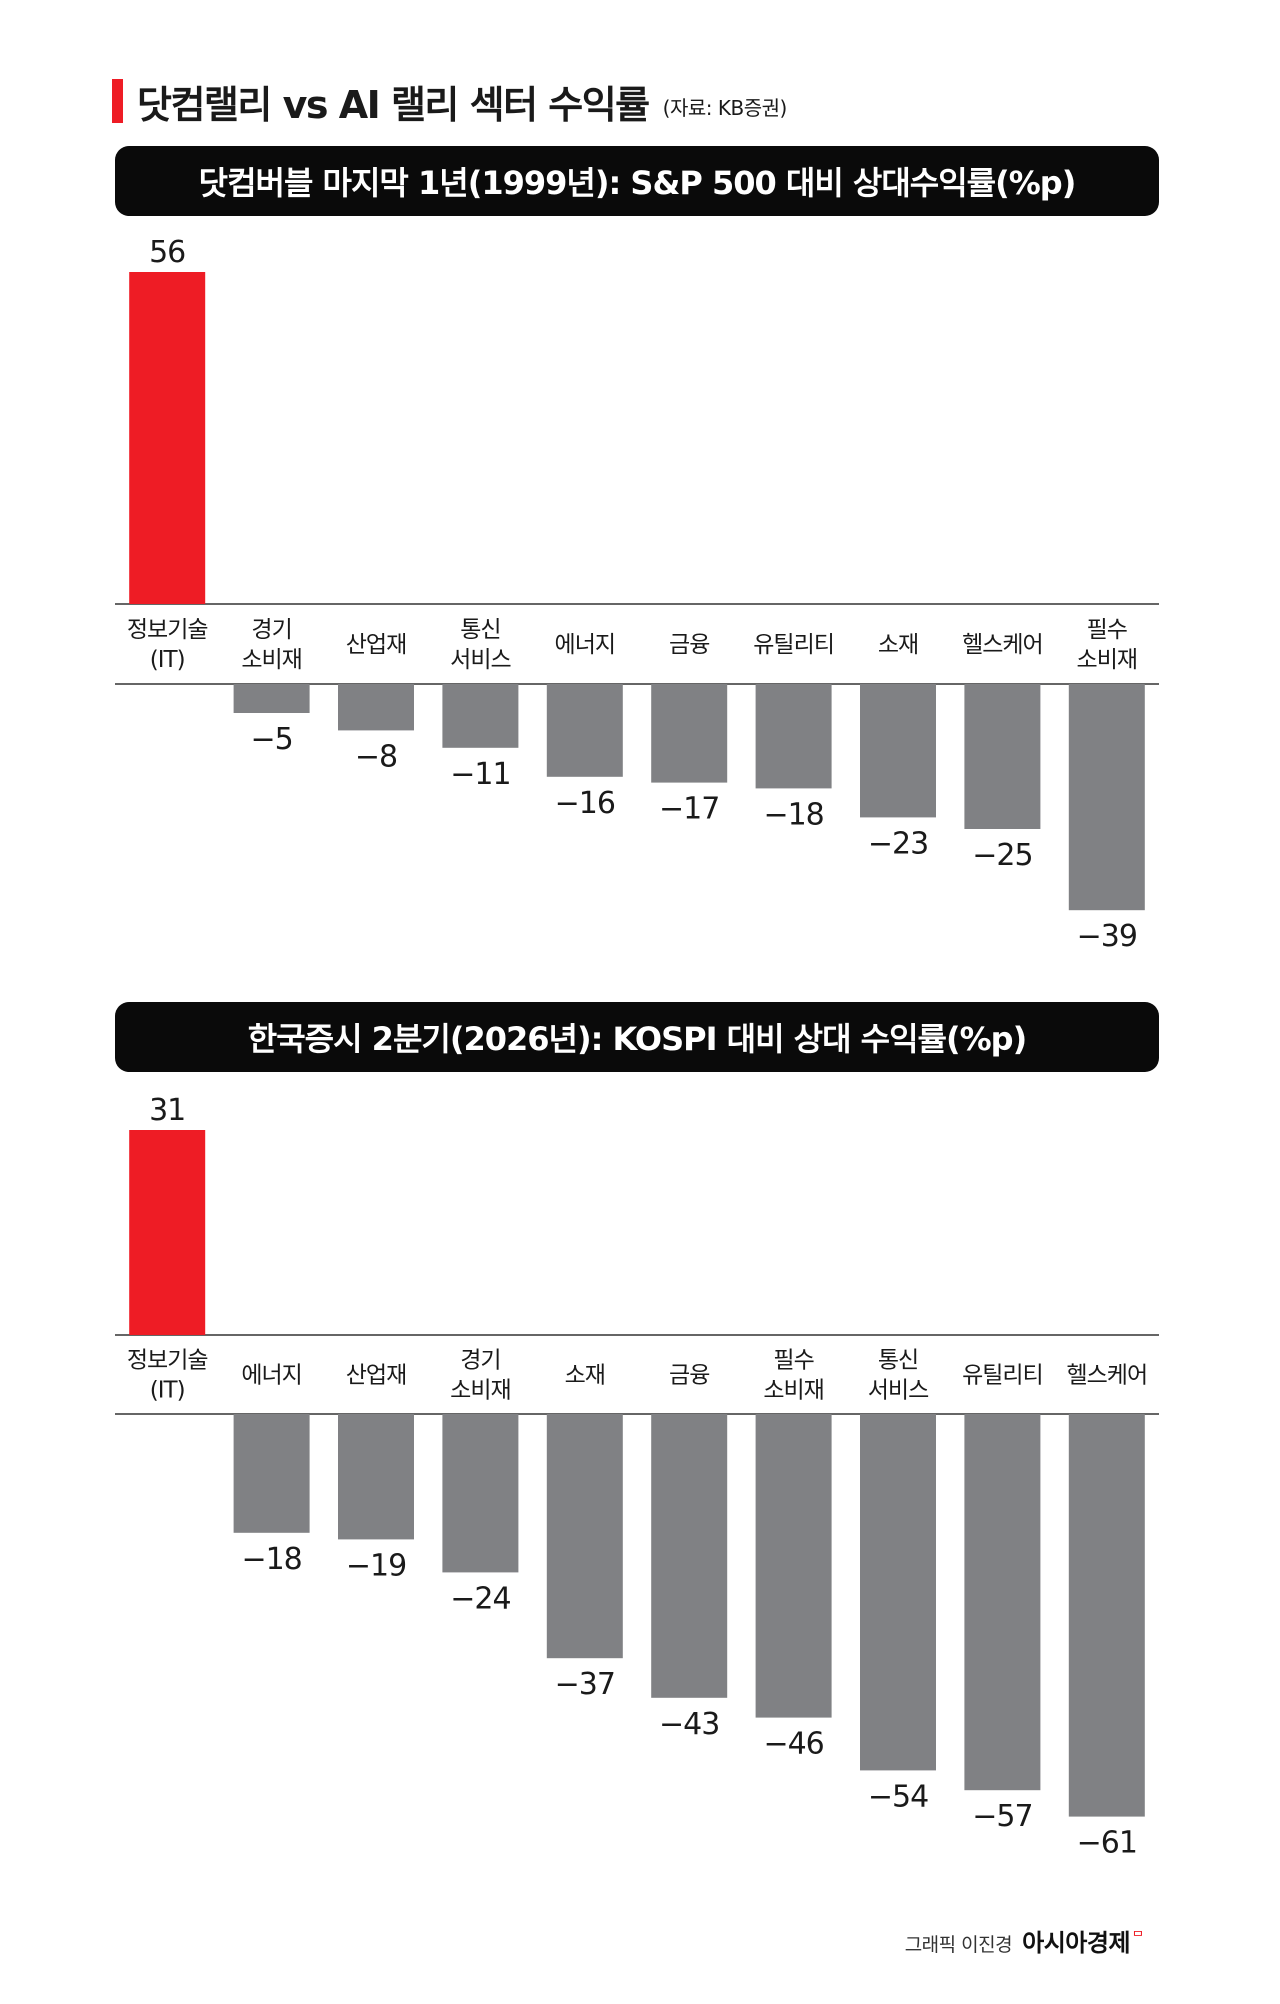 This screenshot has height=2004, width=1280. I want to click on category-label-6: 유틸리티, so click(793, 645).